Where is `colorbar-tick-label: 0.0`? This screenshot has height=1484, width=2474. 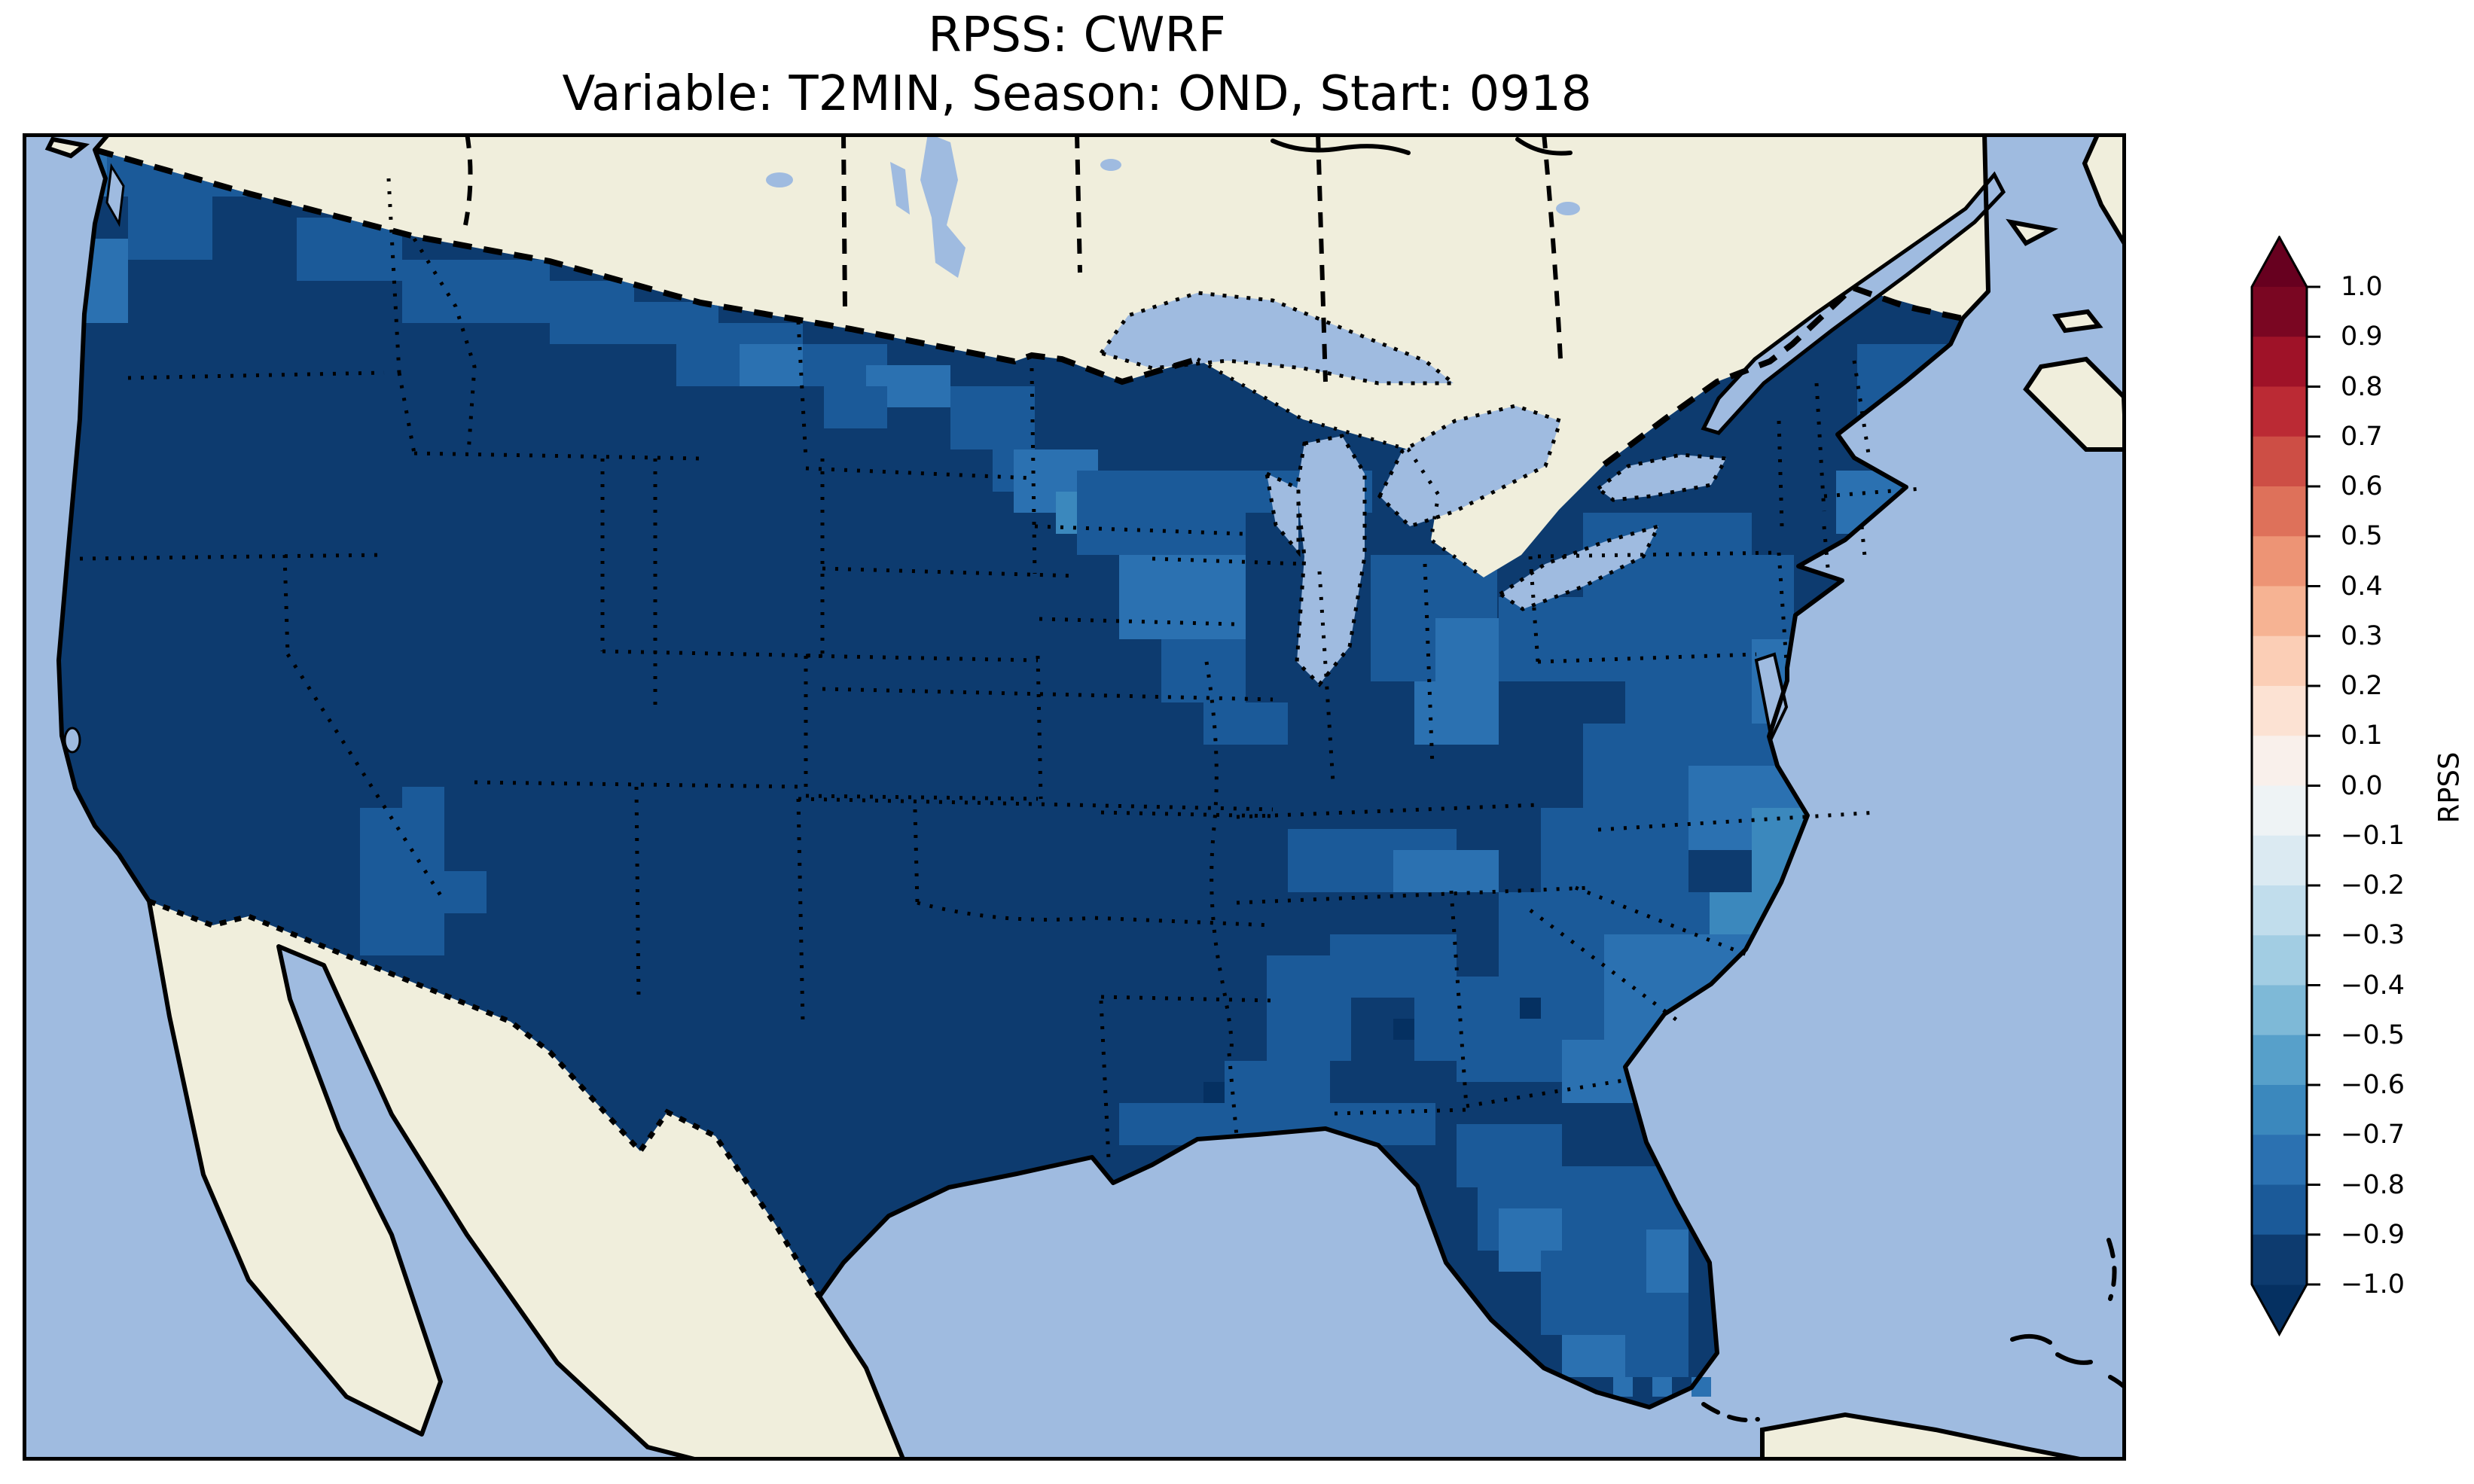 colorbar-tick-label: 0.0 is located at coordinates (2362, 785).